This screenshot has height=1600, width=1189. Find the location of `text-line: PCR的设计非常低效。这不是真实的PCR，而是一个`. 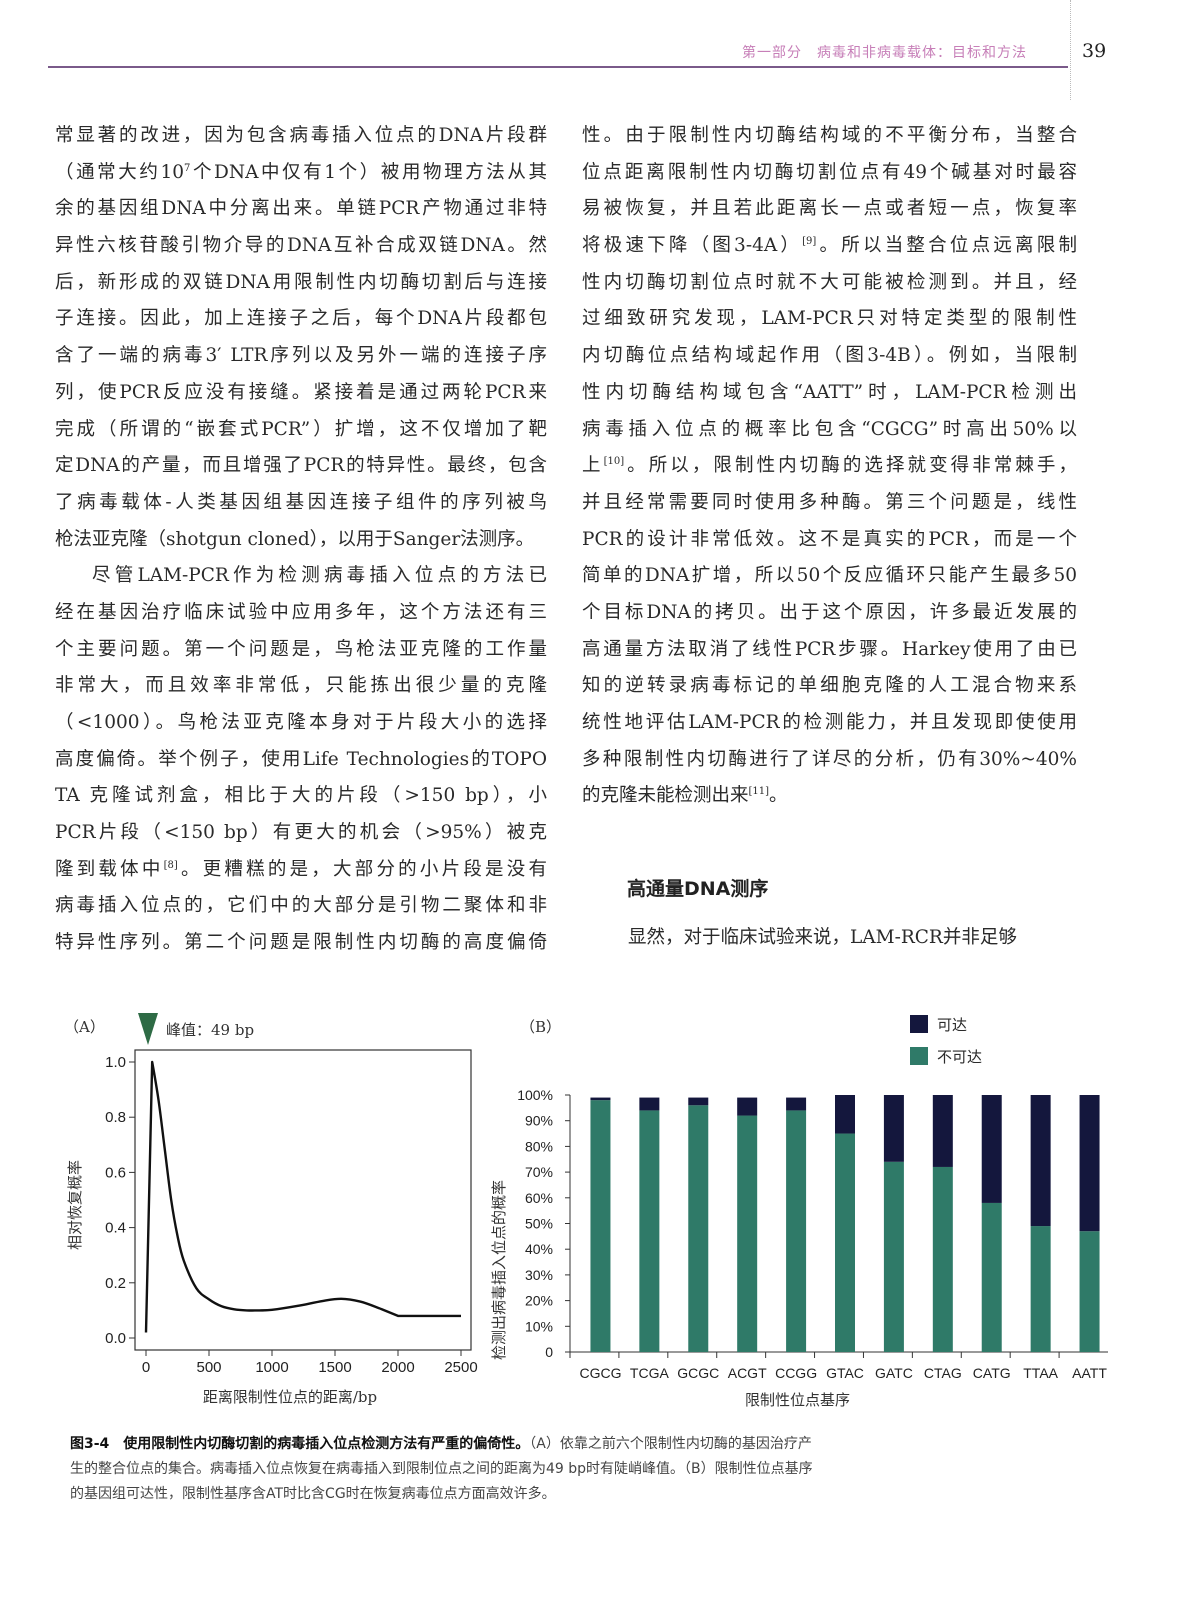

text-line: PCR的设计非常低效。这不是真实的PCR，而是一个 is located at coordinates (829, 540).